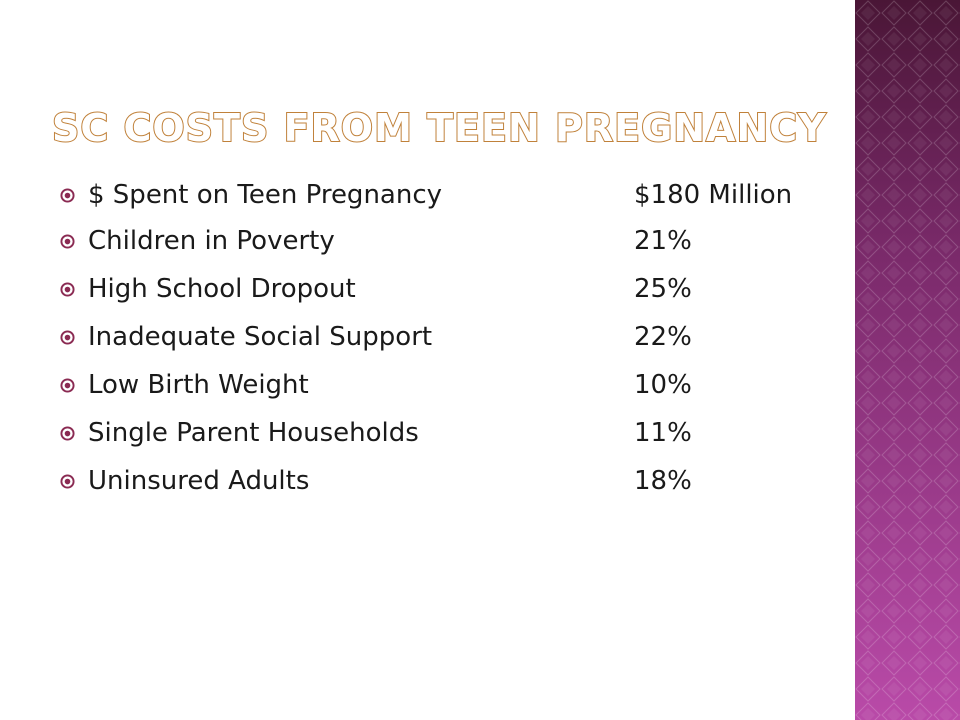  Describe the element at coordinates (713, 195) in the screenshot. I see `item-value: $180 Million` at that location.